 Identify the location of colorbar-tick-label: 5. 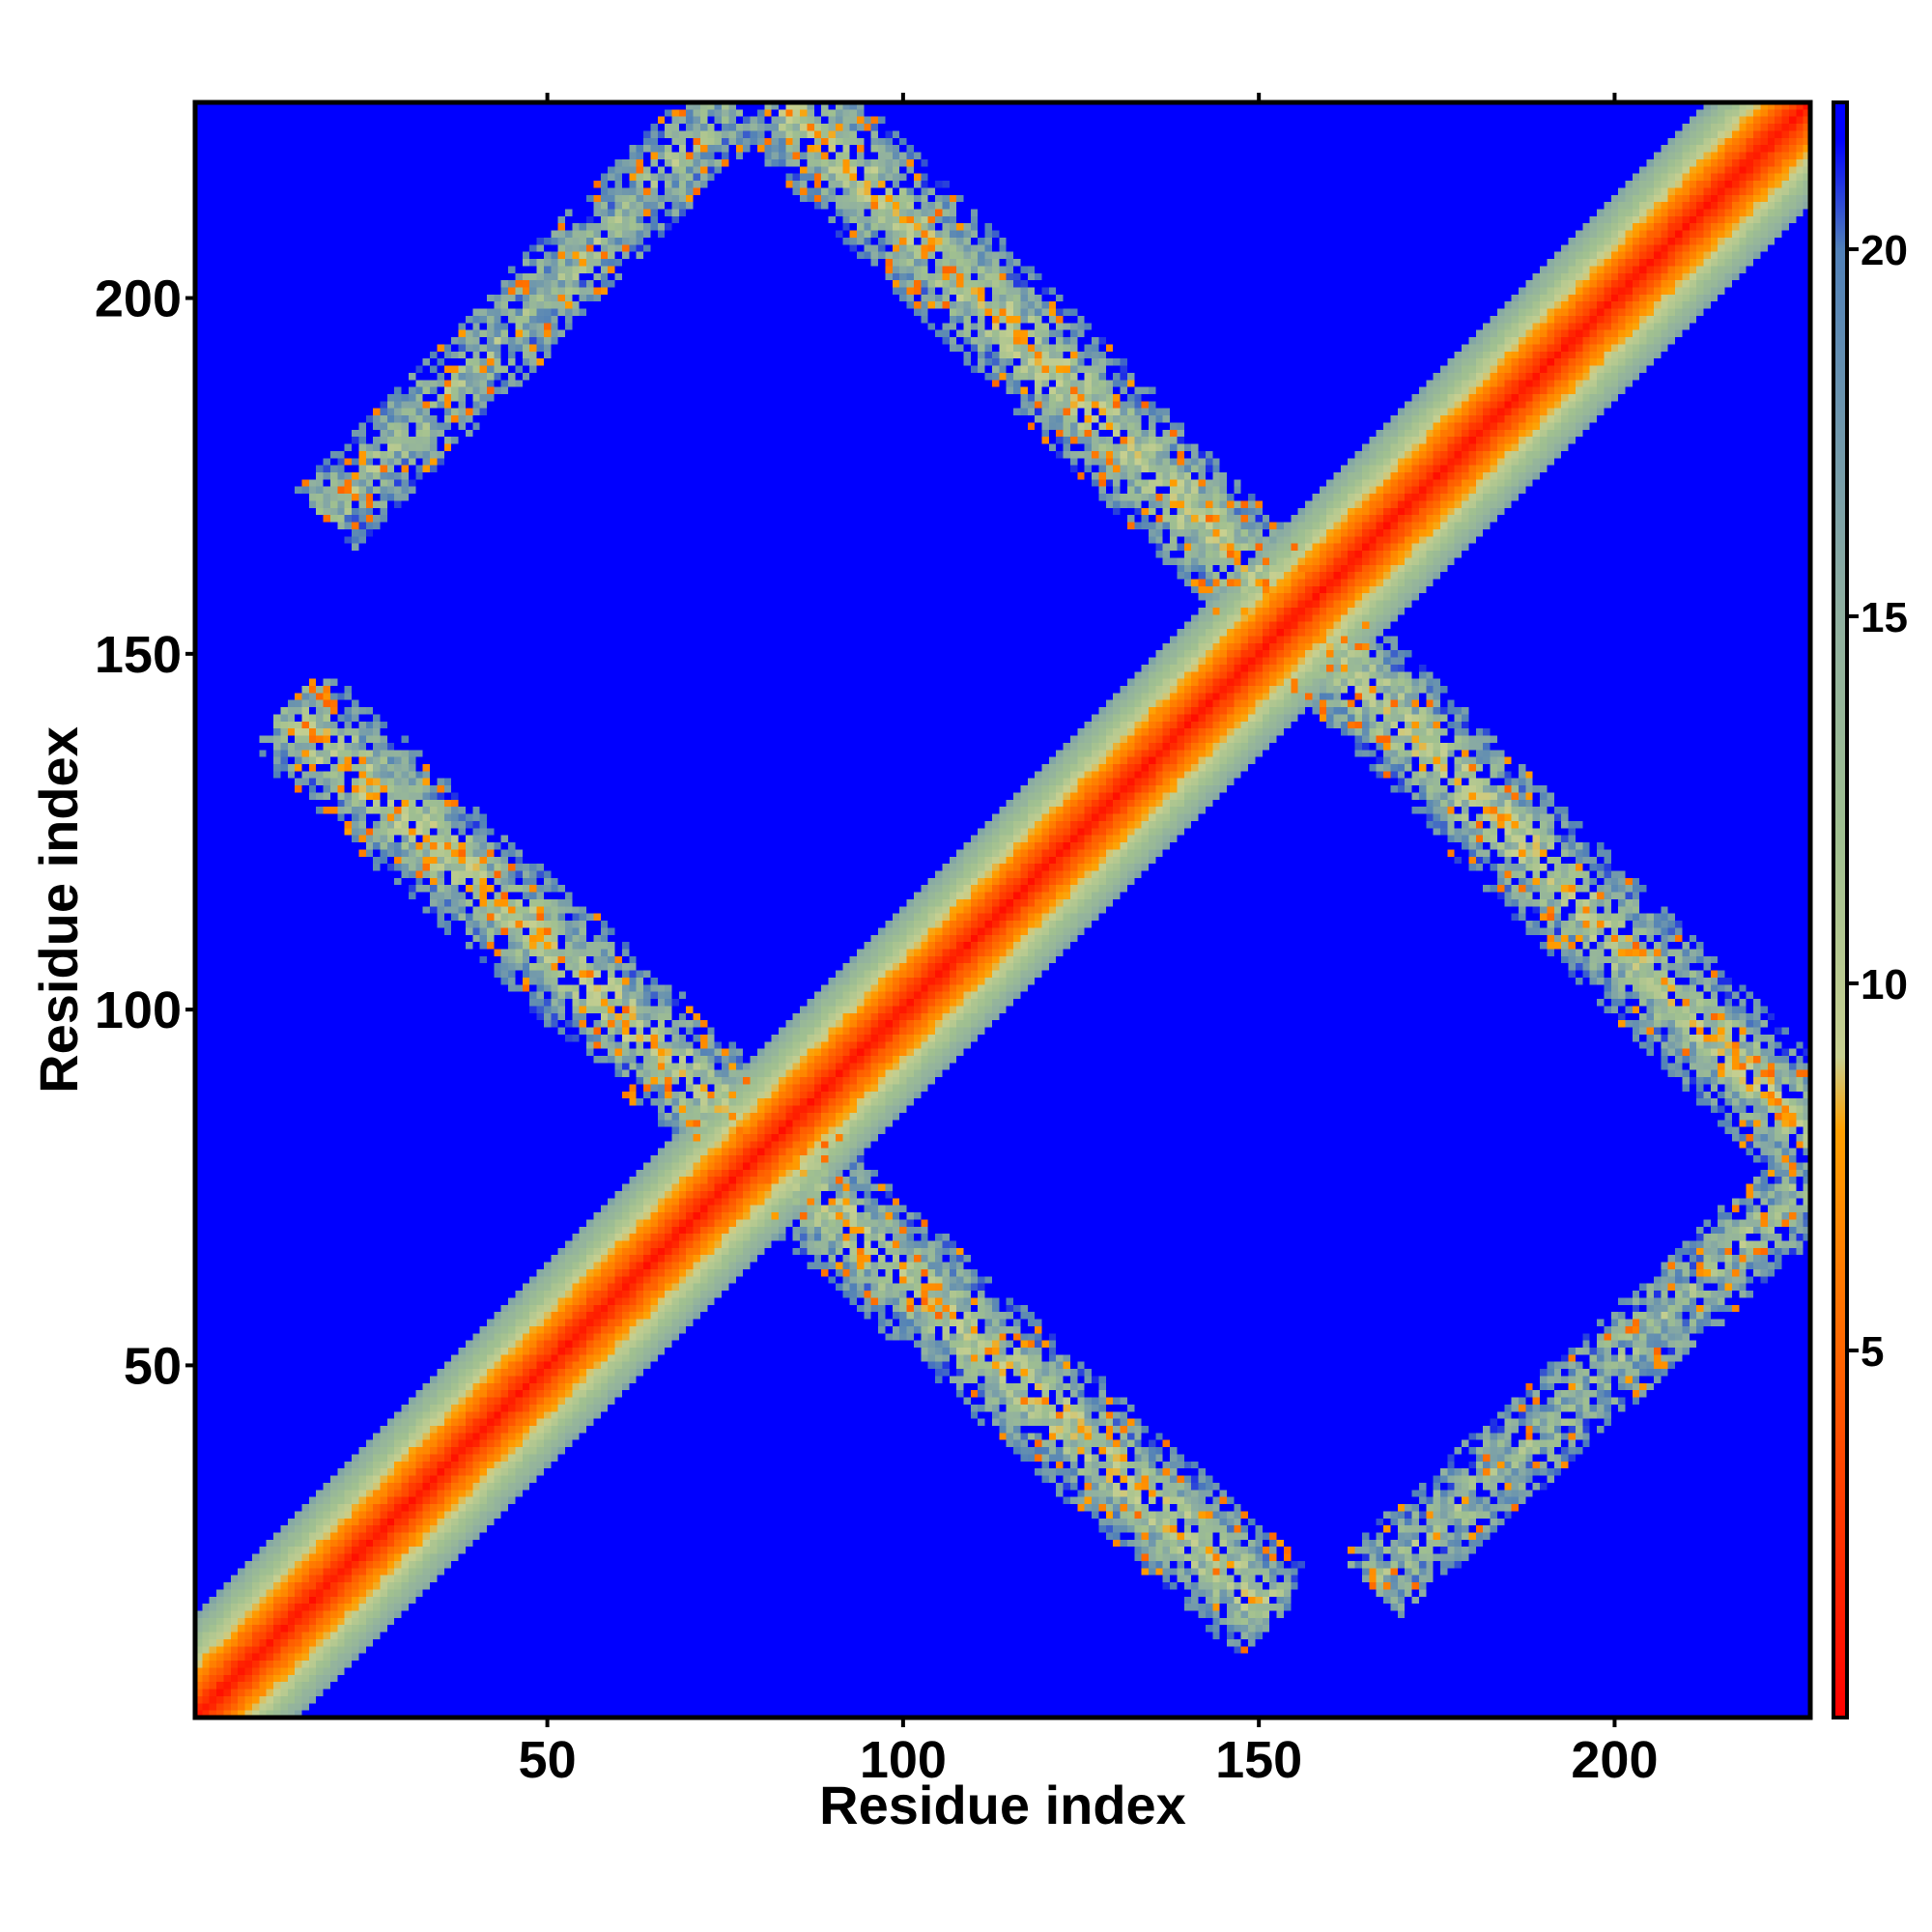
(1872, 1352).